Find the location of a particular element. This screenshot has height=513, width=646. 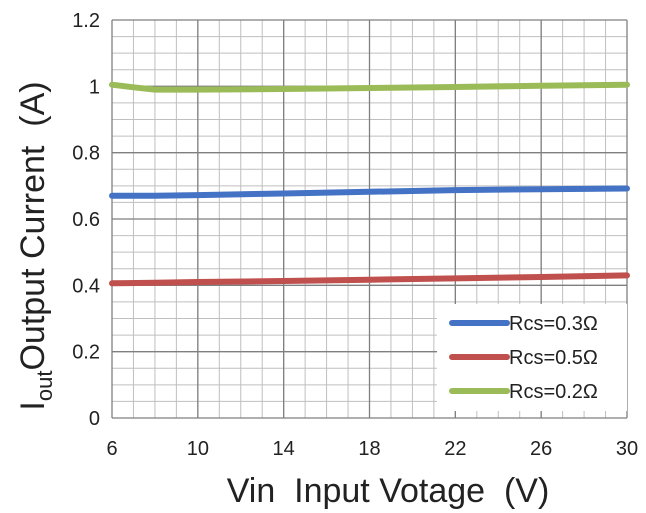

legend-label-1: Rcs=0.5Ω is located at coordinates (553, 358).